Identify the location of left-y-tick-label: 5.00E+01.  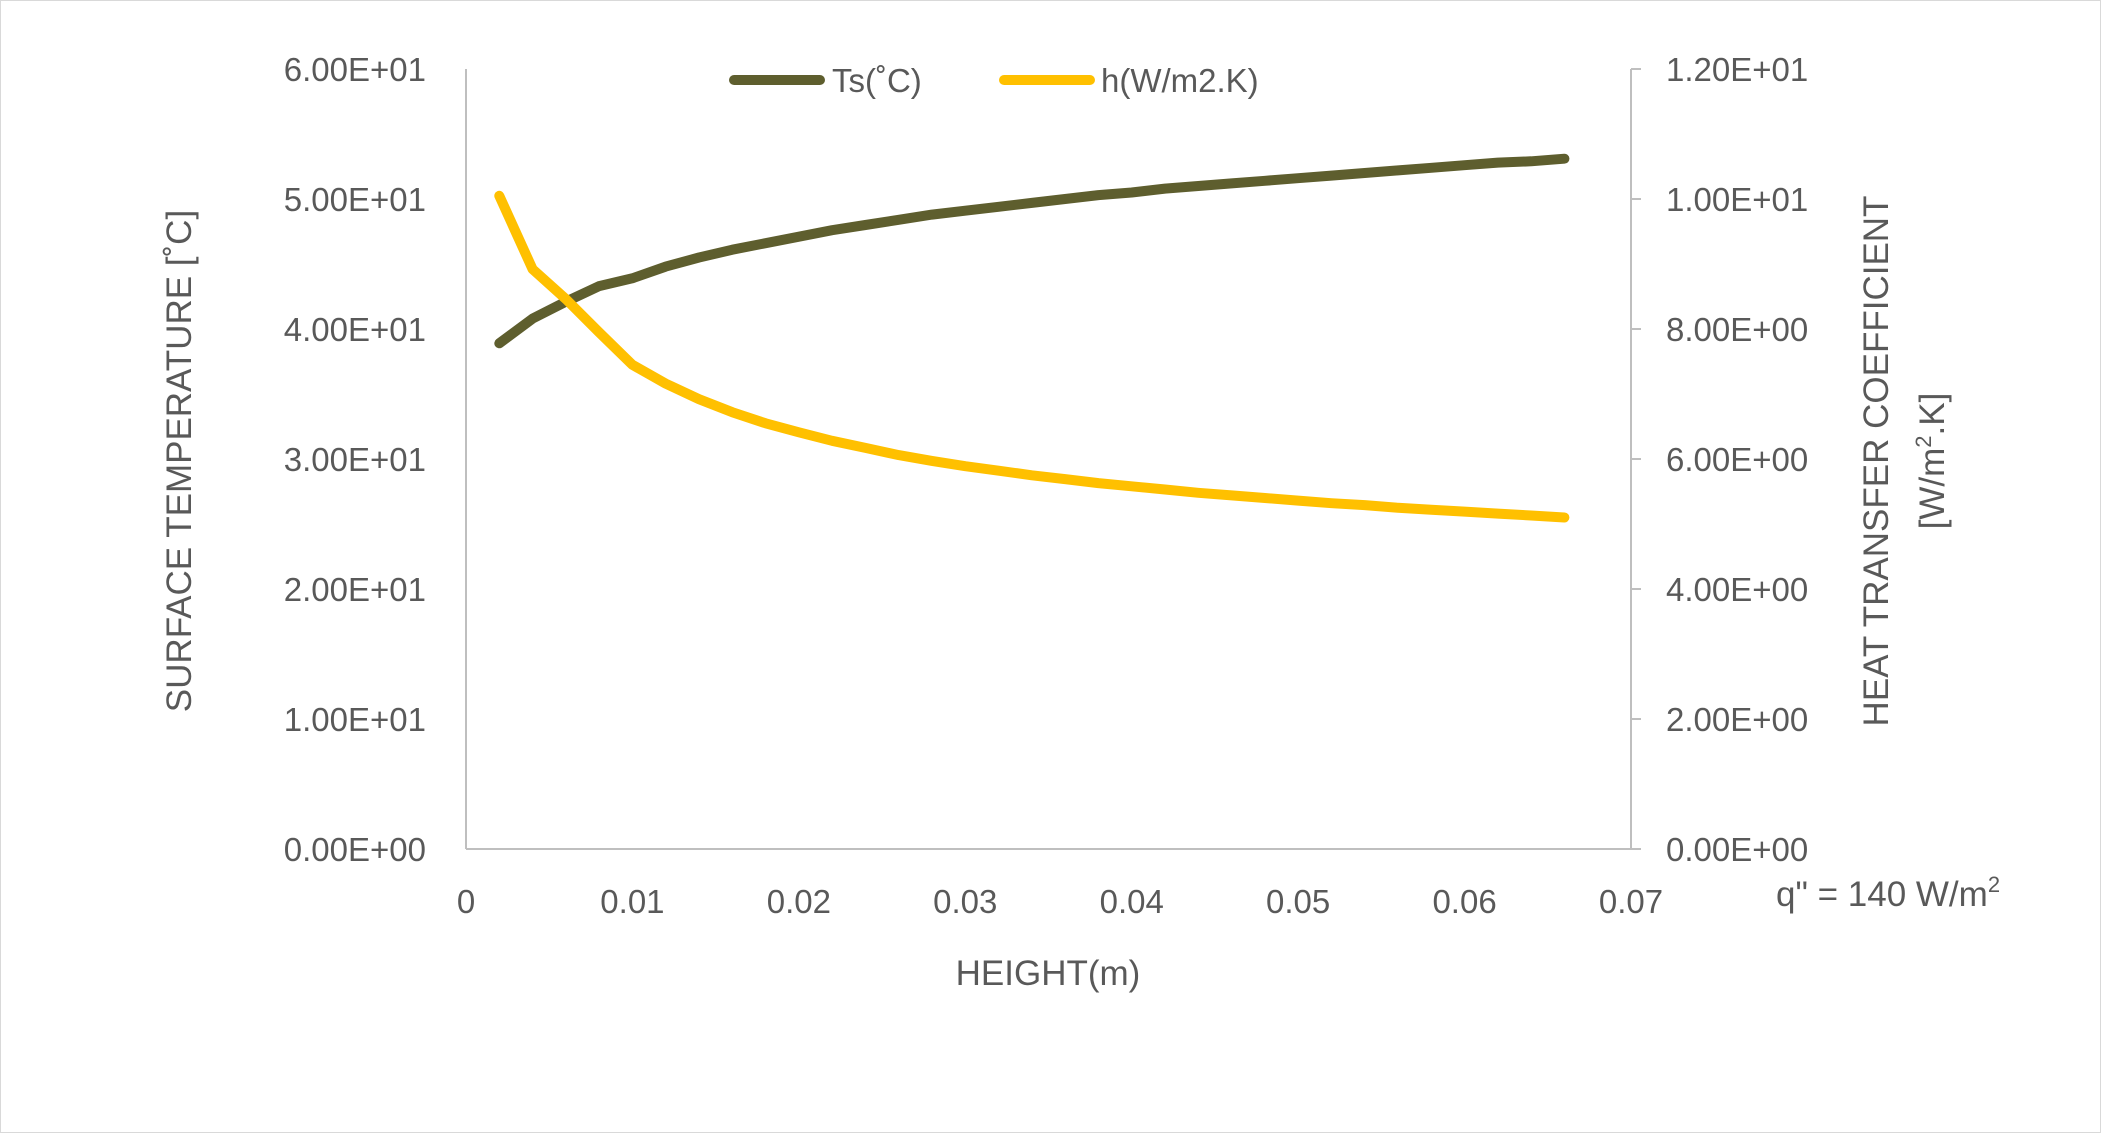
(355, 199).